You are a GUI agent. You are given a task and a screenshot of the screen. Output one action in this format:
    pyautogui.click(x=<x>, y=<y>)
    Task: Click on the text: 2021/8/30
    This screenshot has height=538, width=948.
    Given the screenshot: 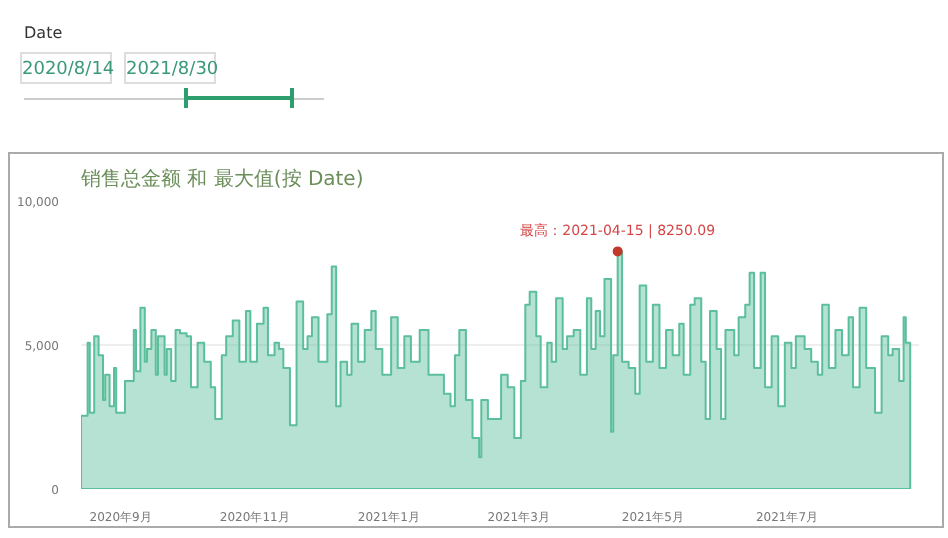 What is the action you would take?
    pyautogui.click(x=171, y=68)
    